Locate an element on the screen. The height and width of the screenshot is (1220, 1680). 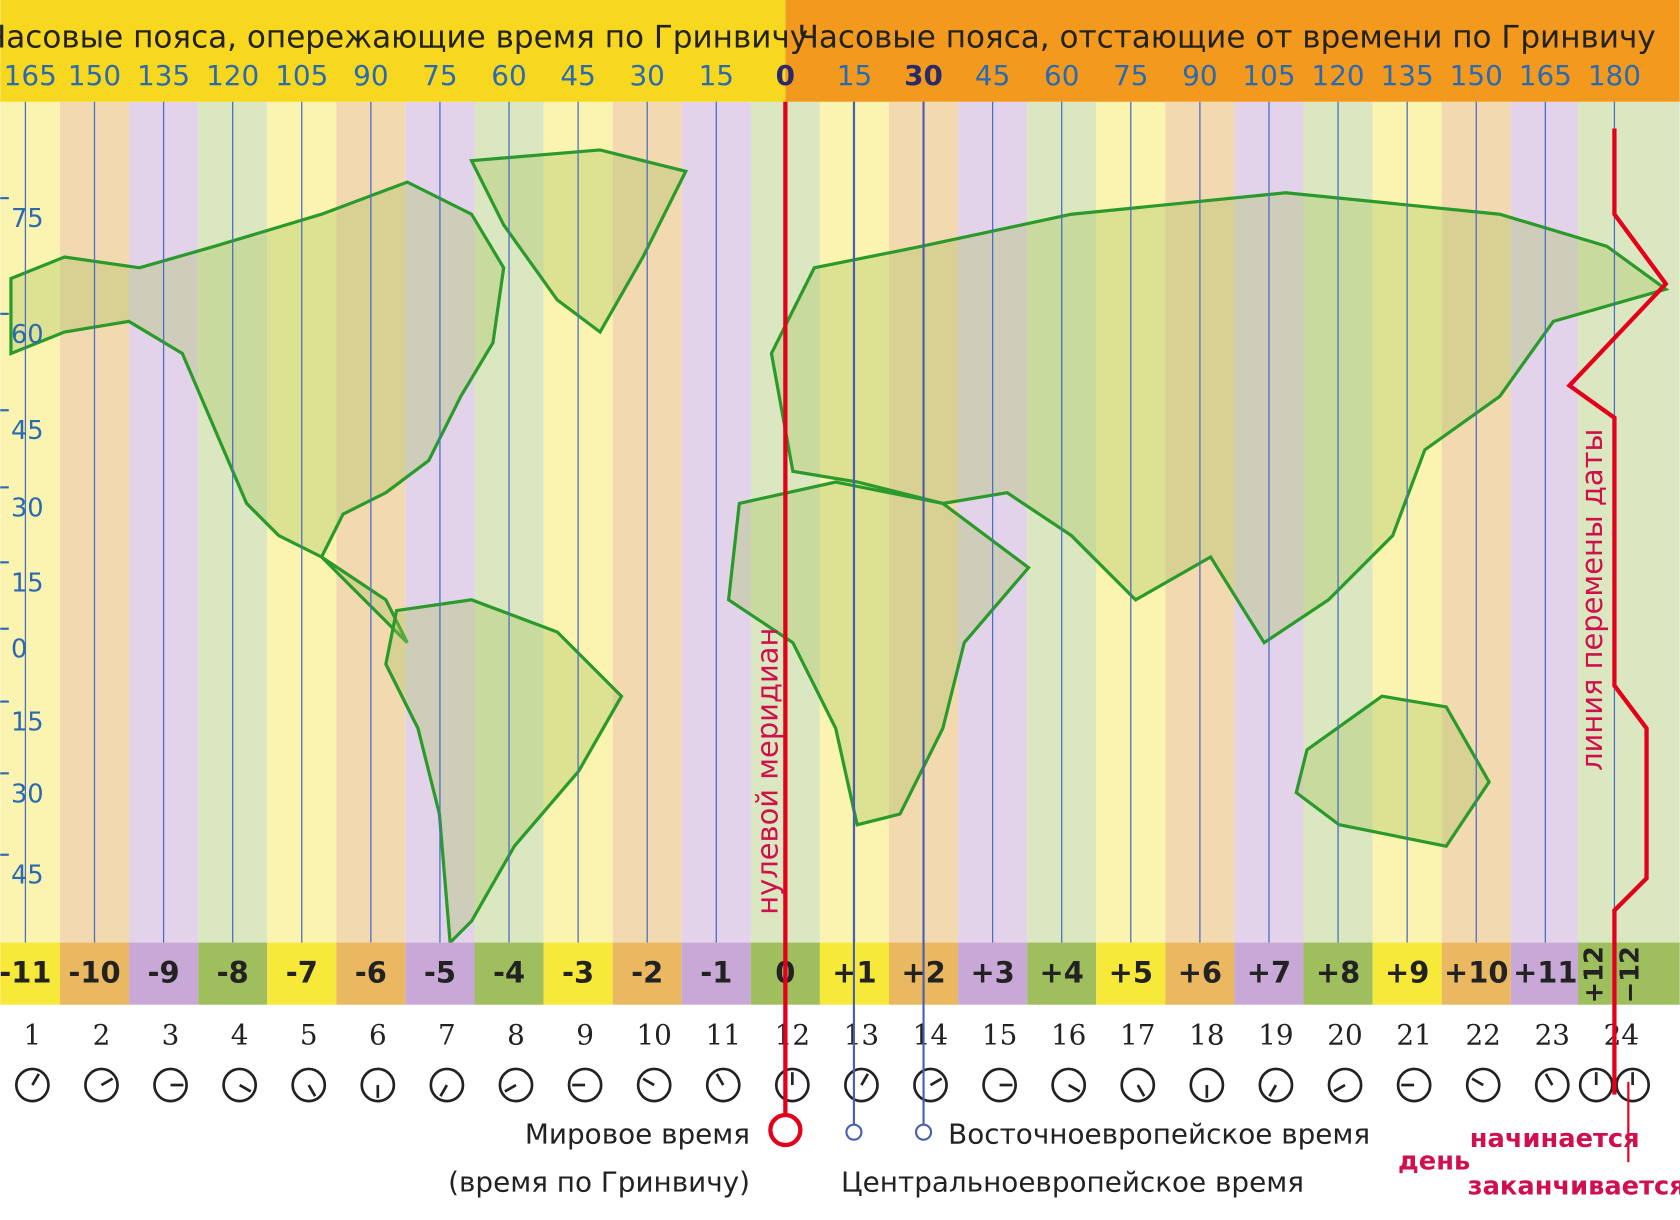
zone-label: +3 is located at coordinates (992, 973).